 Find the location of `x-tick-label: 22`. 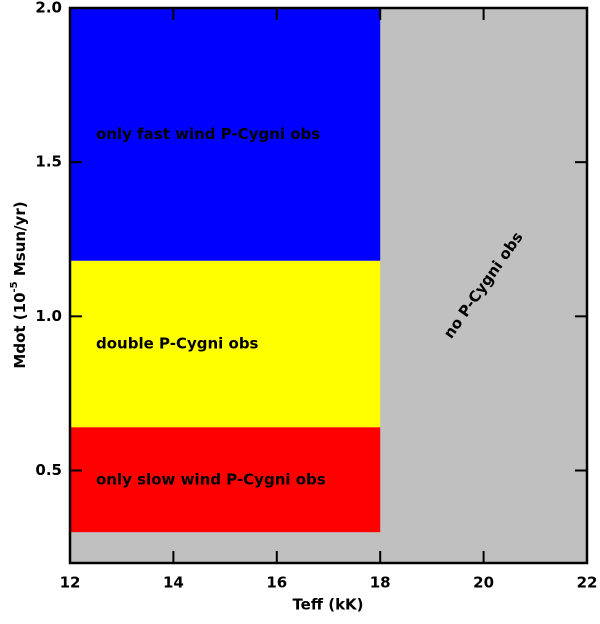

x-tick-label: 22 is located at coordinates (587, 583).